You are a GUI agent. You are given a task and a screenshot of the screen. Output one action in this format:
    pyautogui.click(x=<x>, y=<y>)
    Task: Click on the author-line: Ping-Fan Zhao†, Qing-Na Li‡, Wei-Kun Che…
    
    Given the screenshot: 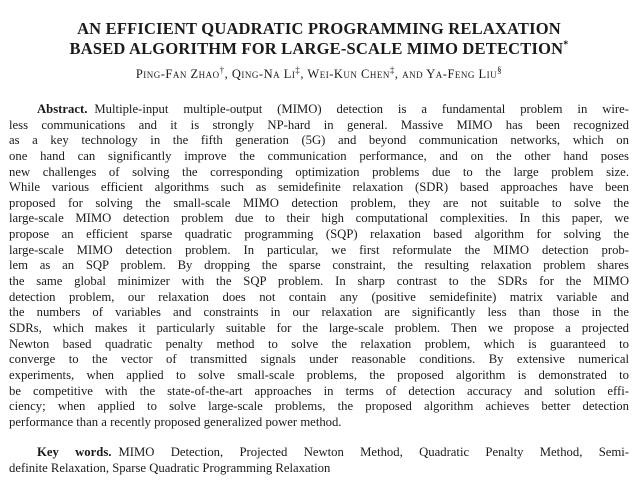 What is the action you would take?
    pyautogui.click(x=319, y=72)
    